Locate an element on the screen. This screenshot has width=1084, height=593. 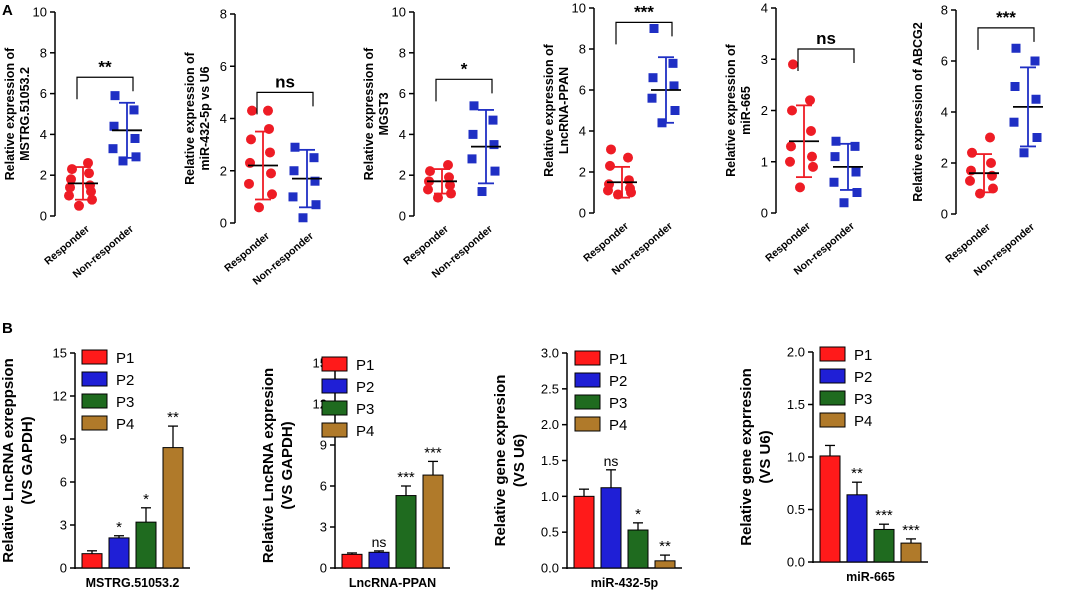
y-tick-label: 1.5 is located at coordinates (796, 404).